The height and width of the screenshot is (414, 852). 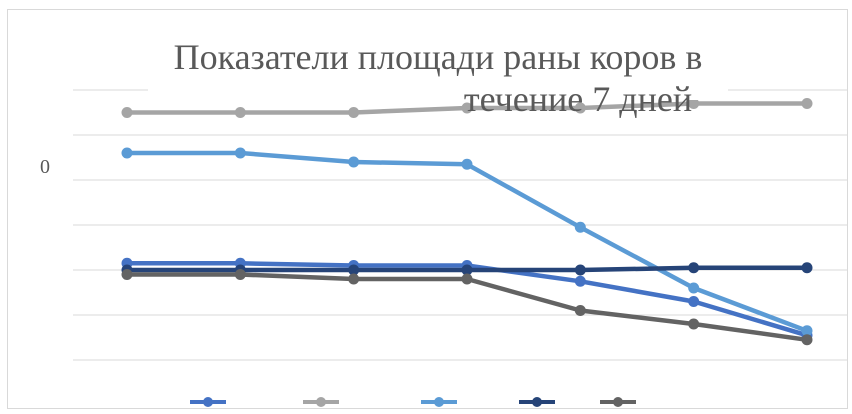 What do you see at coordinates (45, 167) in the screenshot?
I see `y-tick-label: 0` at bounding box center [45, 167].